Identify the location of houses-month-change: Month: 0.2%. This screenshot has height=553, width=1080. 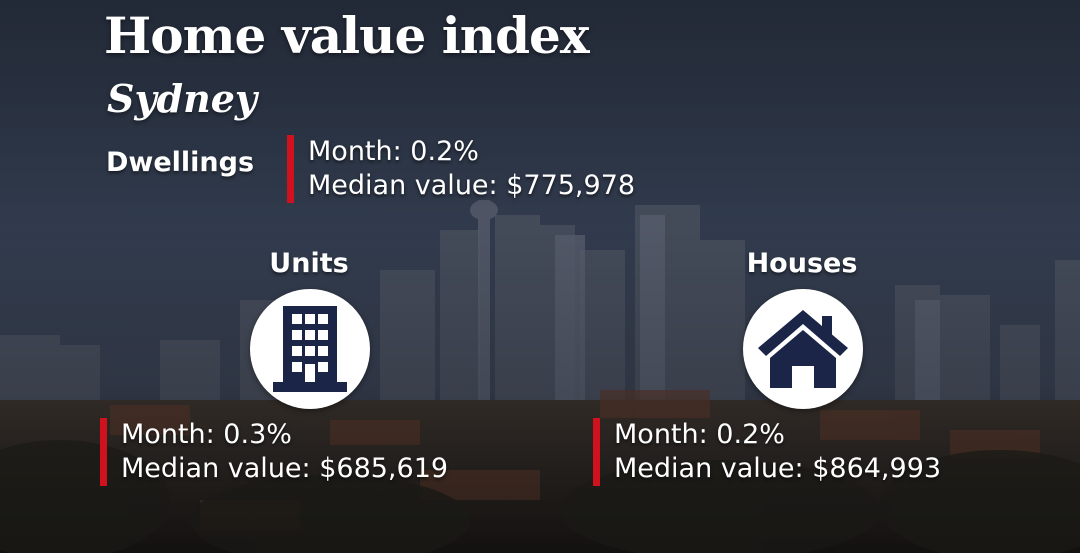
(699, 434).